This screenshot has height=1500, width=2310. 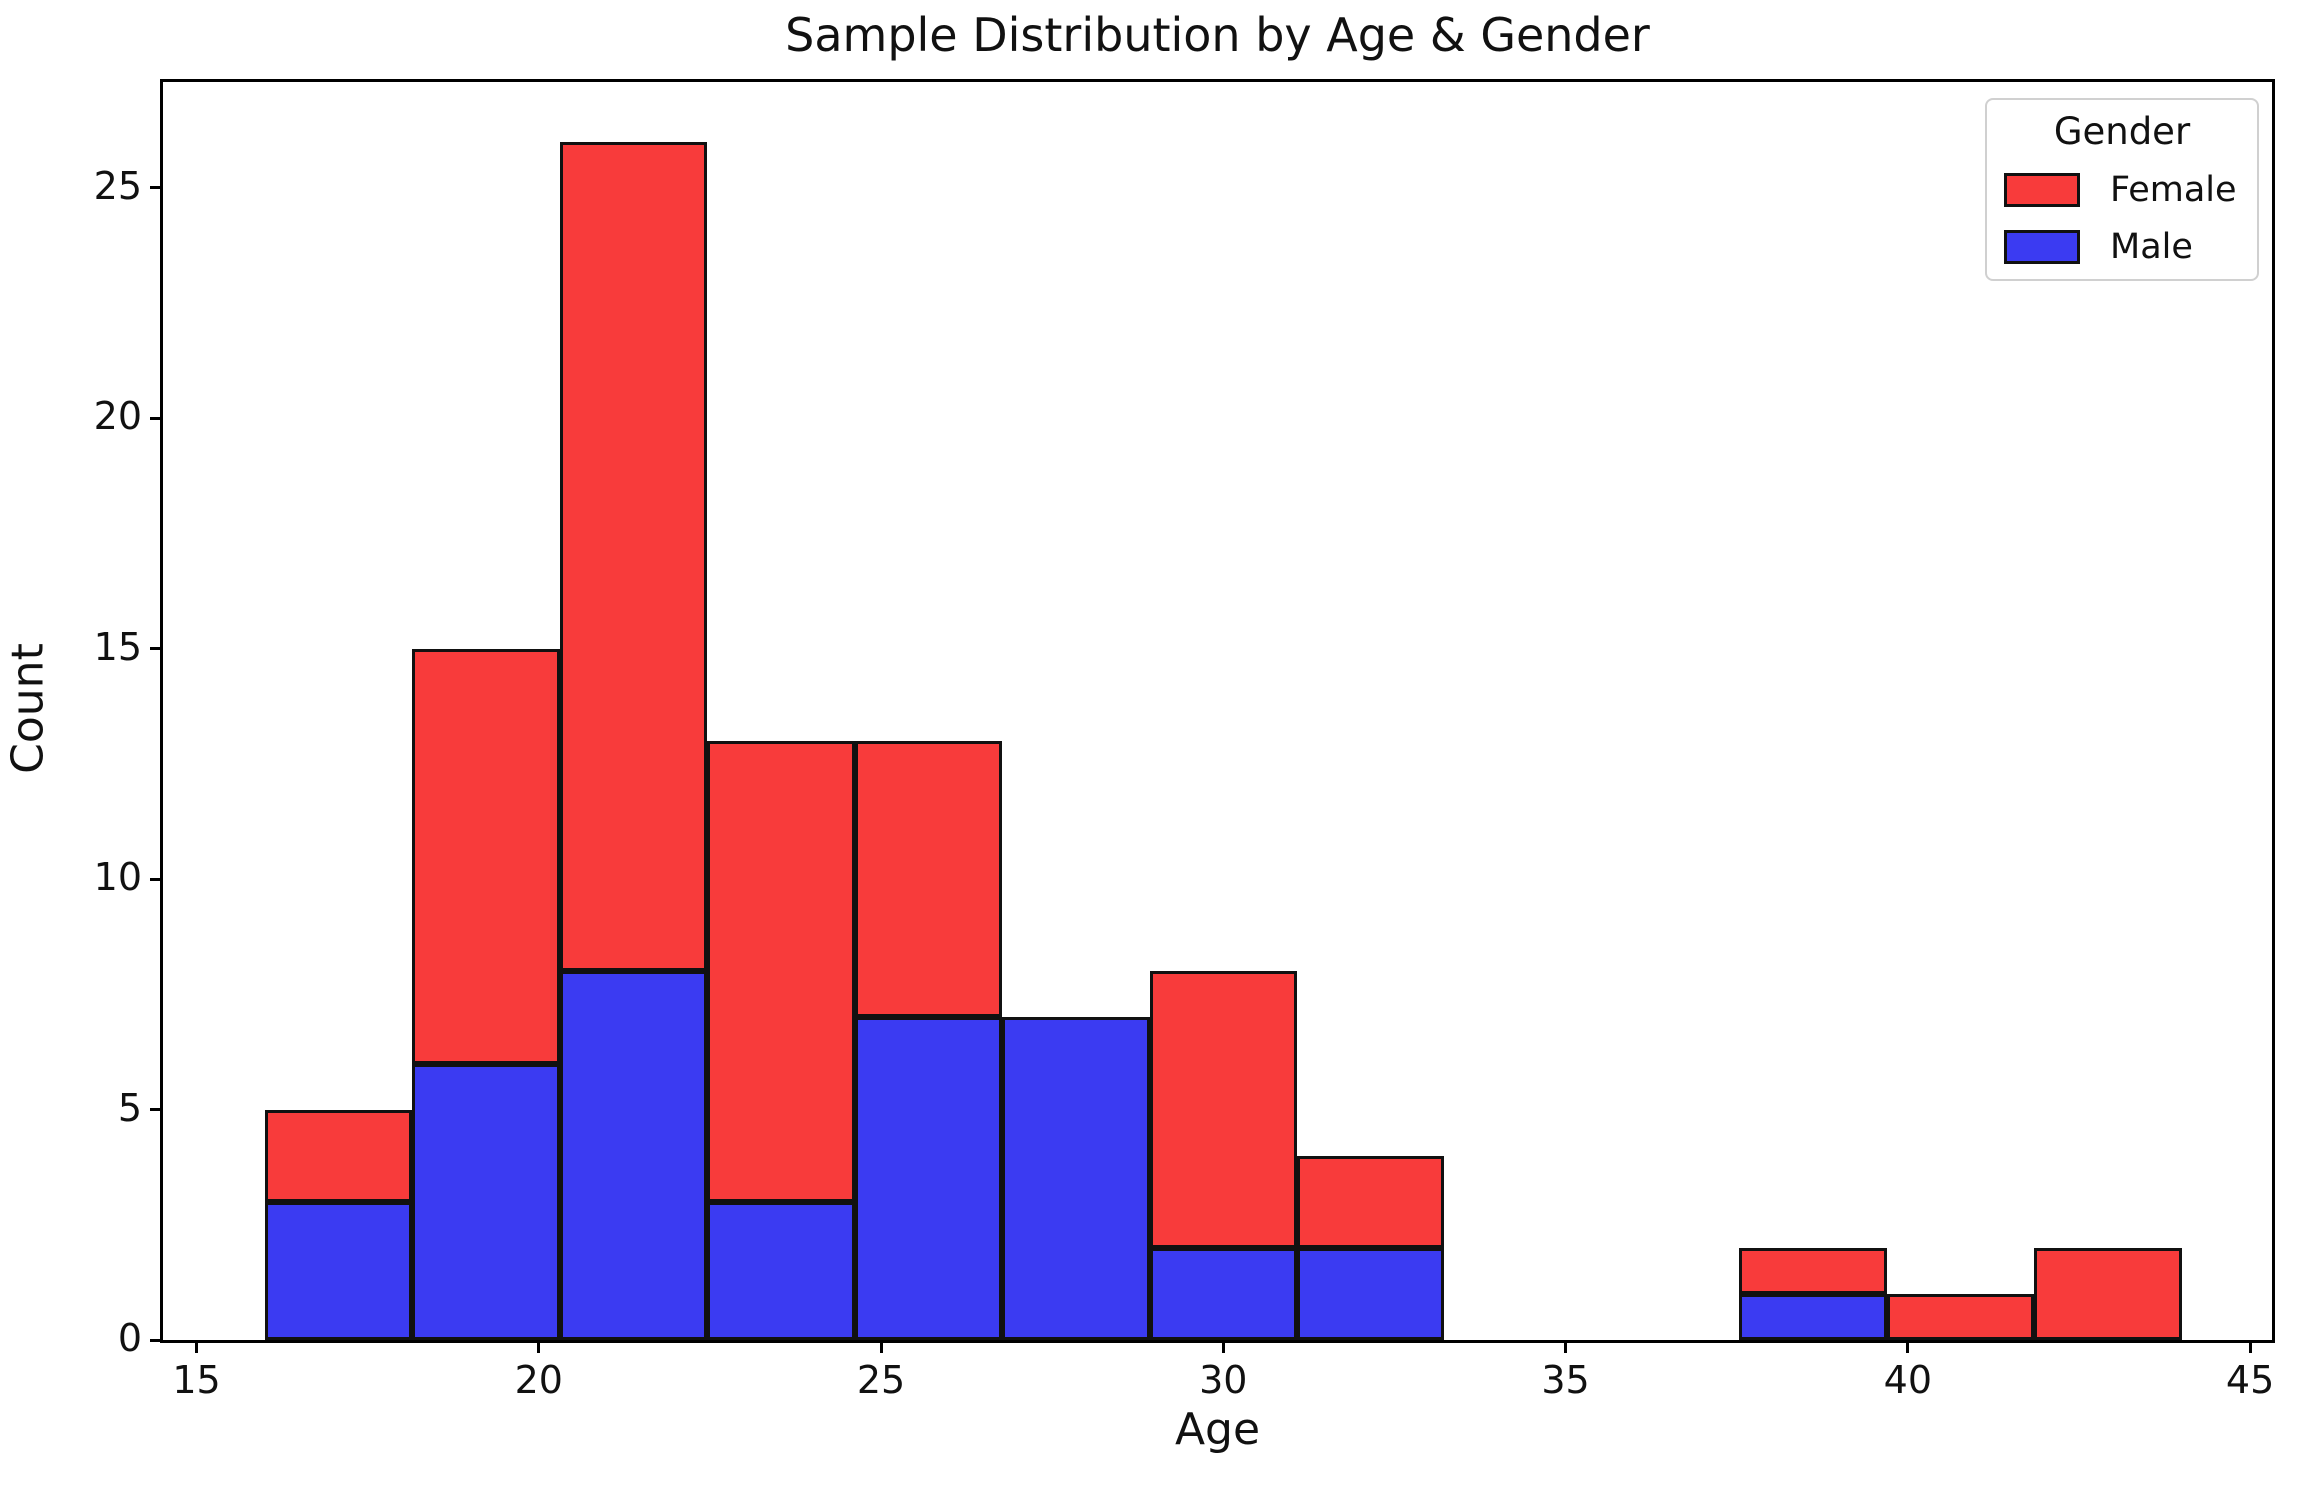 I want to click on x-tick-label: 40, so click(x=1907, y=1380).